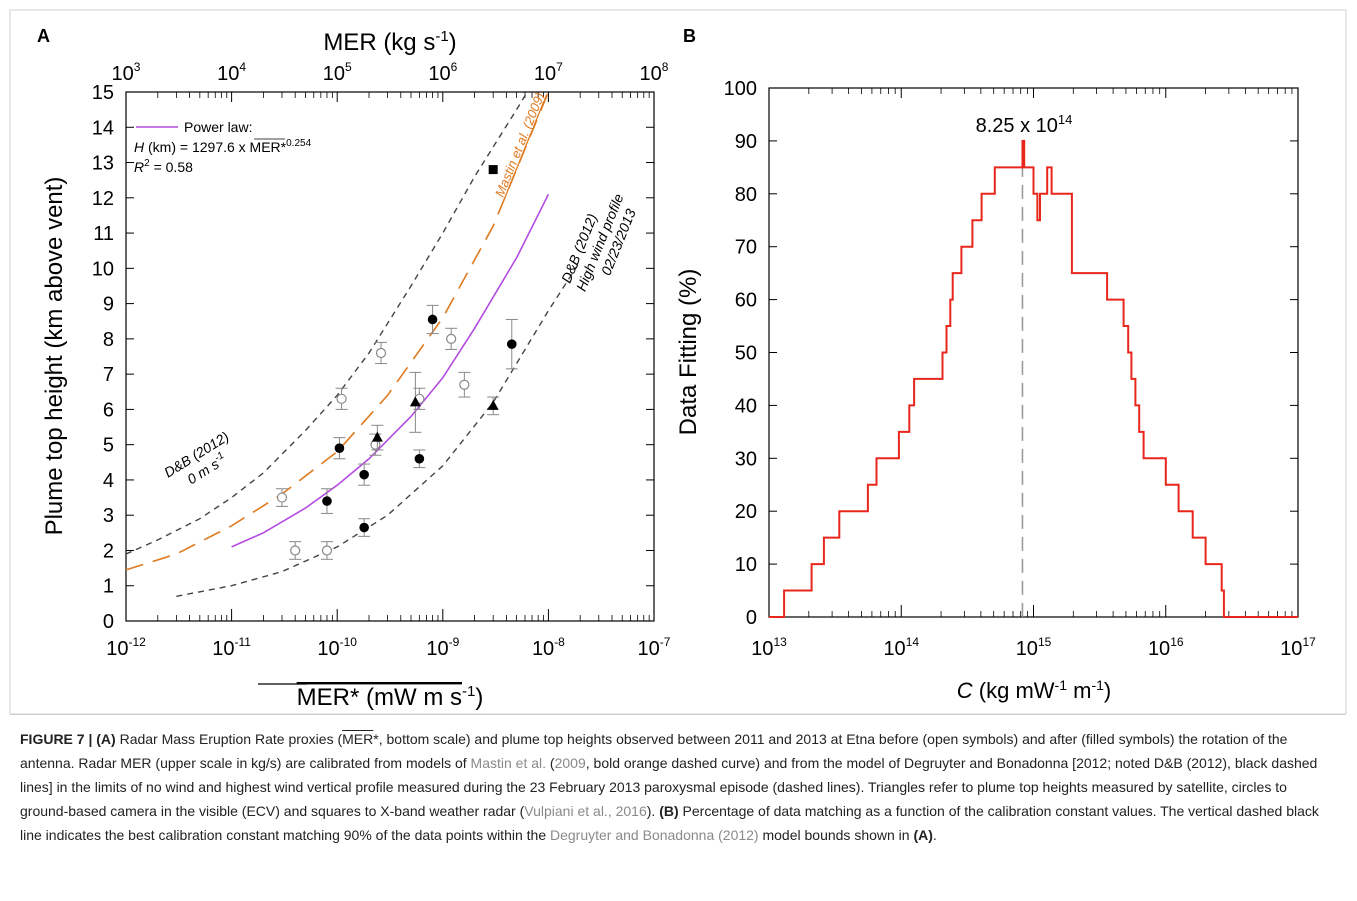  I want to click on x-axis-title-a-text: MER* (mW m s, so click(379, 697).